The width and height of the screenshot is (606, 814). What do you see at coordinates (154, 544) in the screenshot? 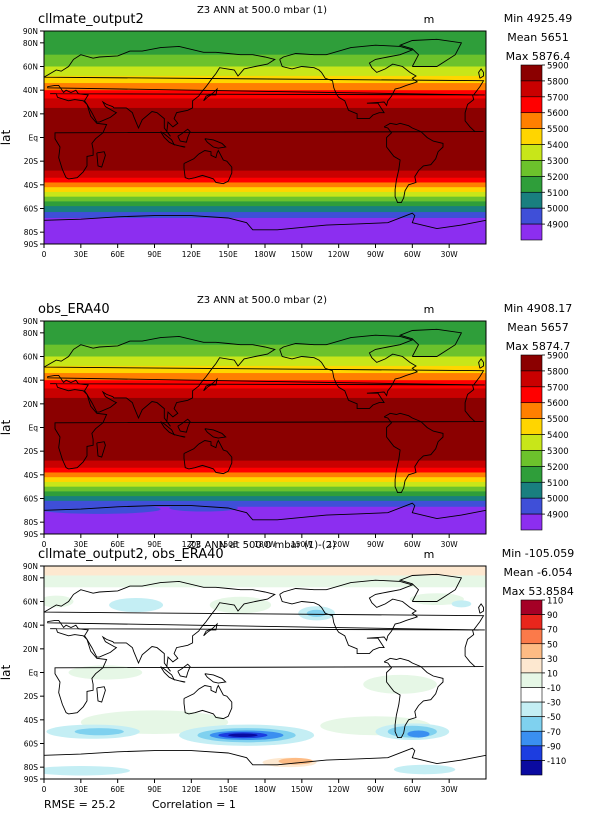
I see `x-tick-label: 90E` at bounding box center [154, 544].